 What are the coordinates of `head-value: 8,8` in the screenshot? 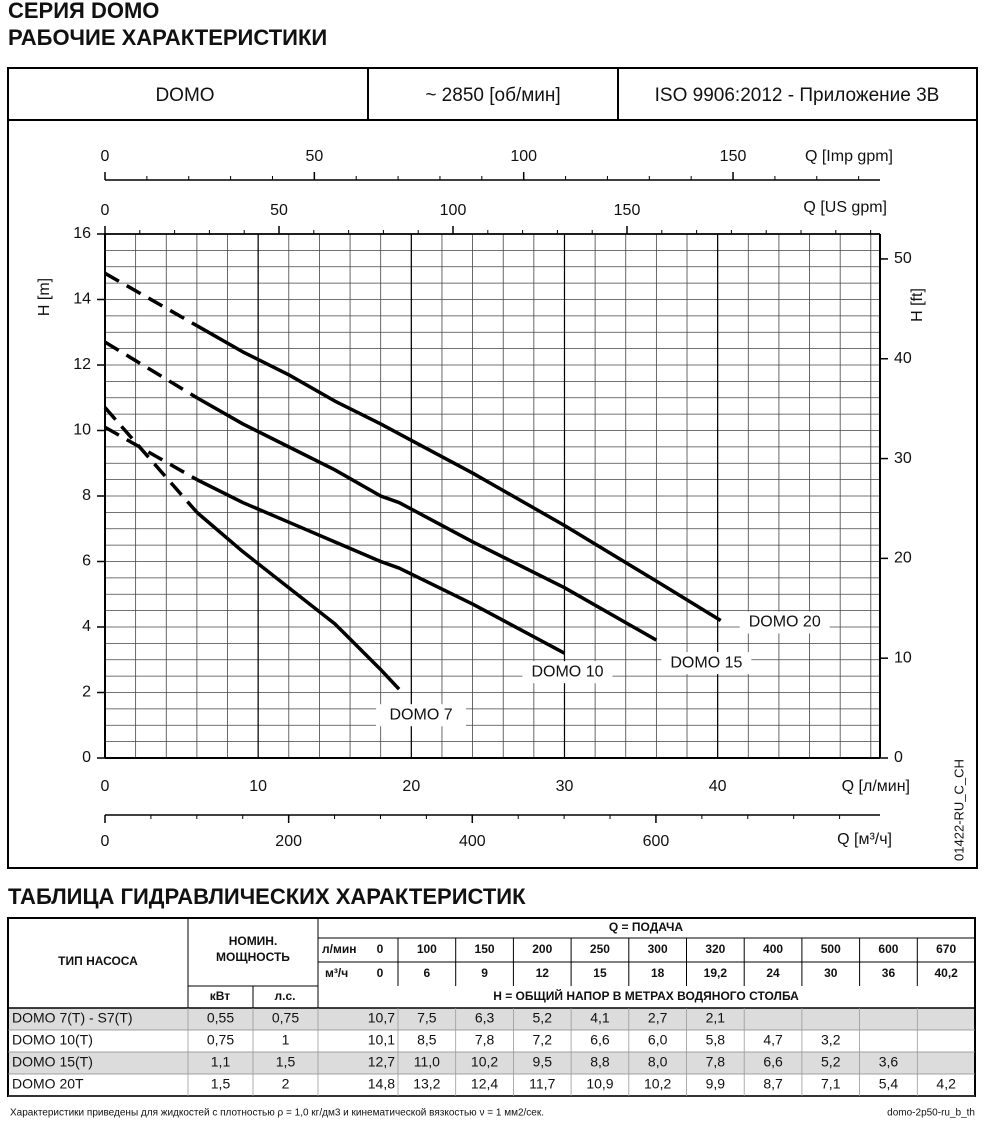 It's located at (600, 1062).